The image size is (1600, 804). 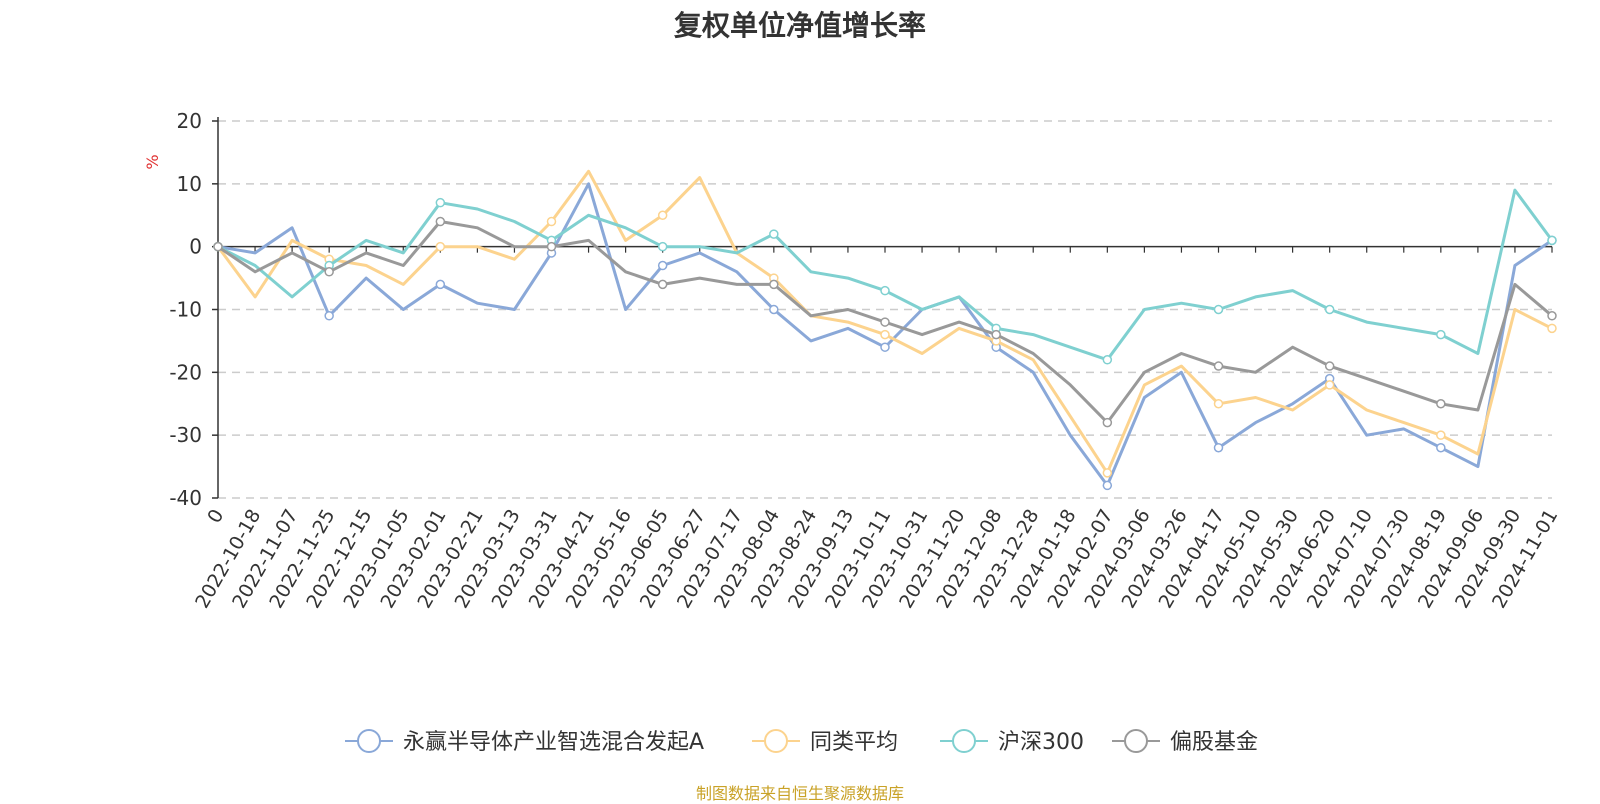 I want to click on y-axis-label: %, so click(x=152, y=161).